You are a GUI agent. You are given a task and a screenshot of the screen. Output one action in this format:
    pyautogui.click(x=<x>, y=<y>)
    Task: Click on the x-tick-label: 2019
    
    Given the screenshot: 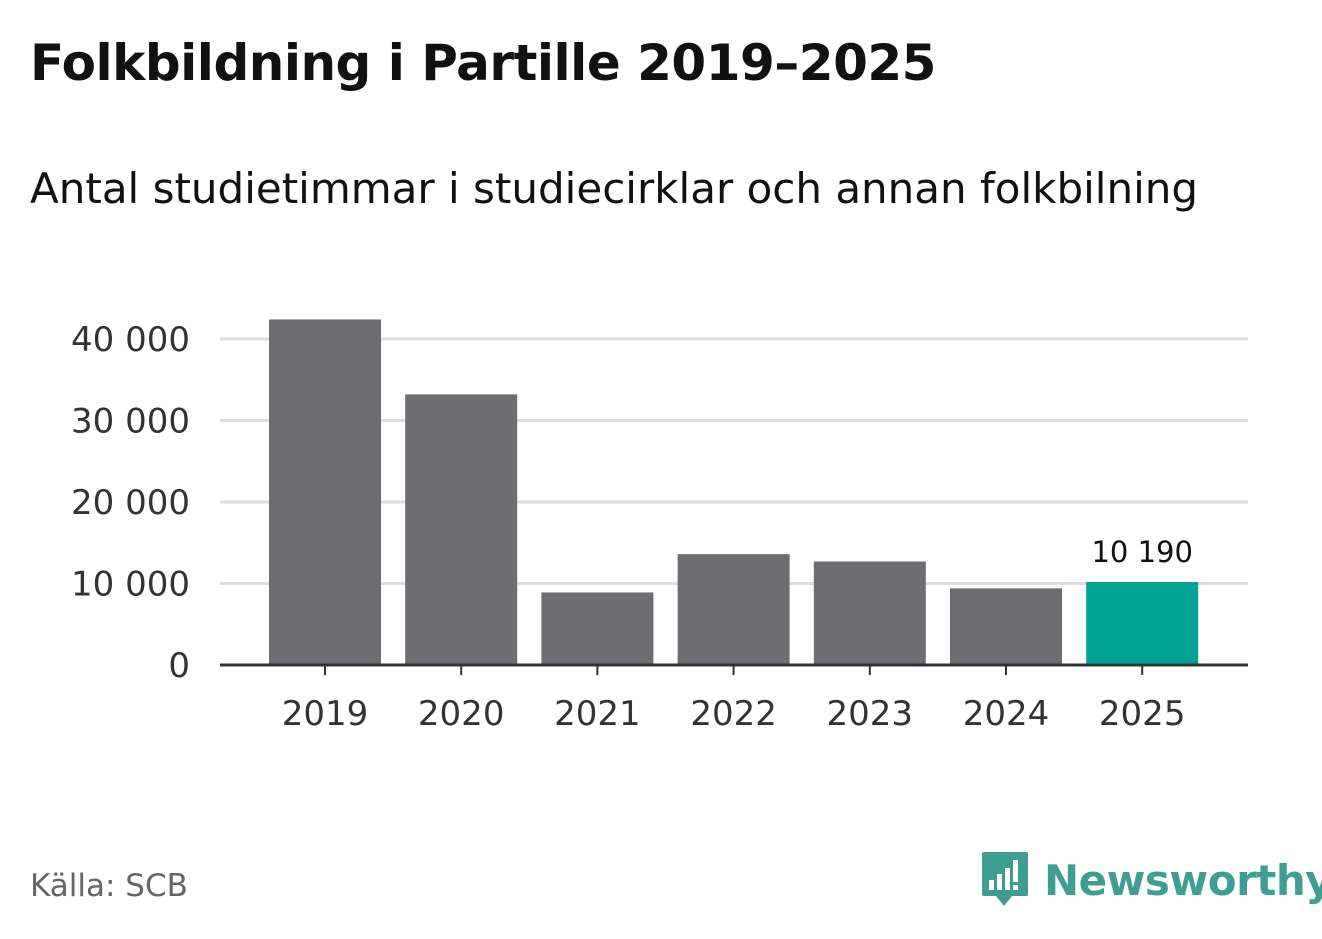 What is the action you would take?
    pyautogui.click(x=325, y=714)
    